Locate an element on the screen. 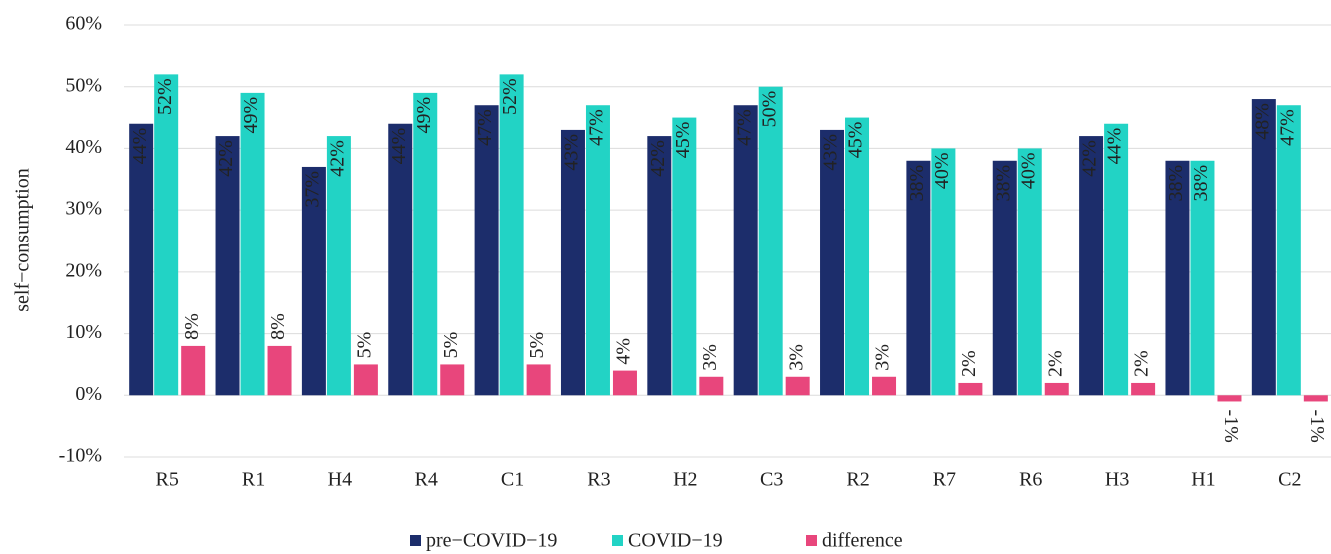 This screenshot has height=554, width=1331. y-tick-label: 0% is located at coordinates (88, 394).